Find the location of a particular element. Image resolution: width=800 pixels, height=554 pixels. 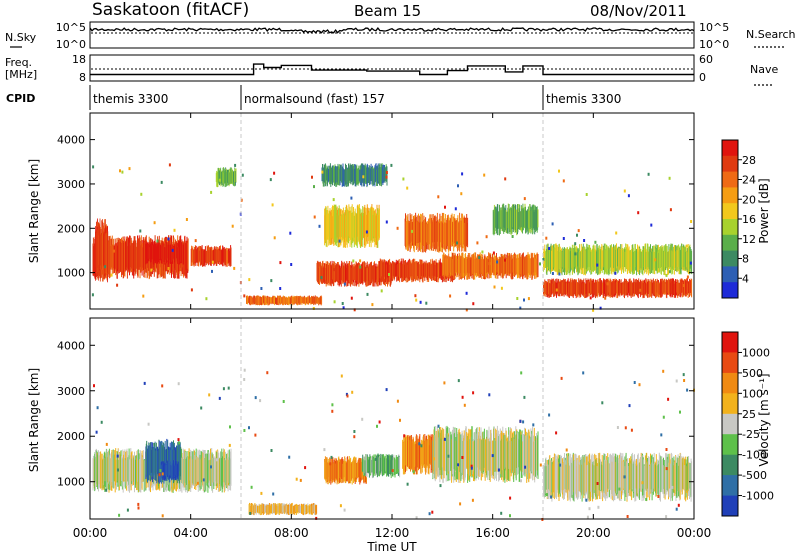

cpid-label: CPID is located at coordinates (20, 98).